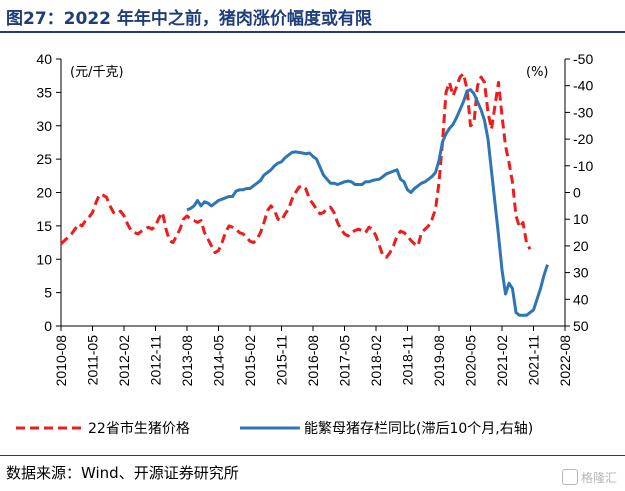 The width and height of the screenshot is (625, 491). I want to click on x-tick-label: 2022-08, so click(565, 361).